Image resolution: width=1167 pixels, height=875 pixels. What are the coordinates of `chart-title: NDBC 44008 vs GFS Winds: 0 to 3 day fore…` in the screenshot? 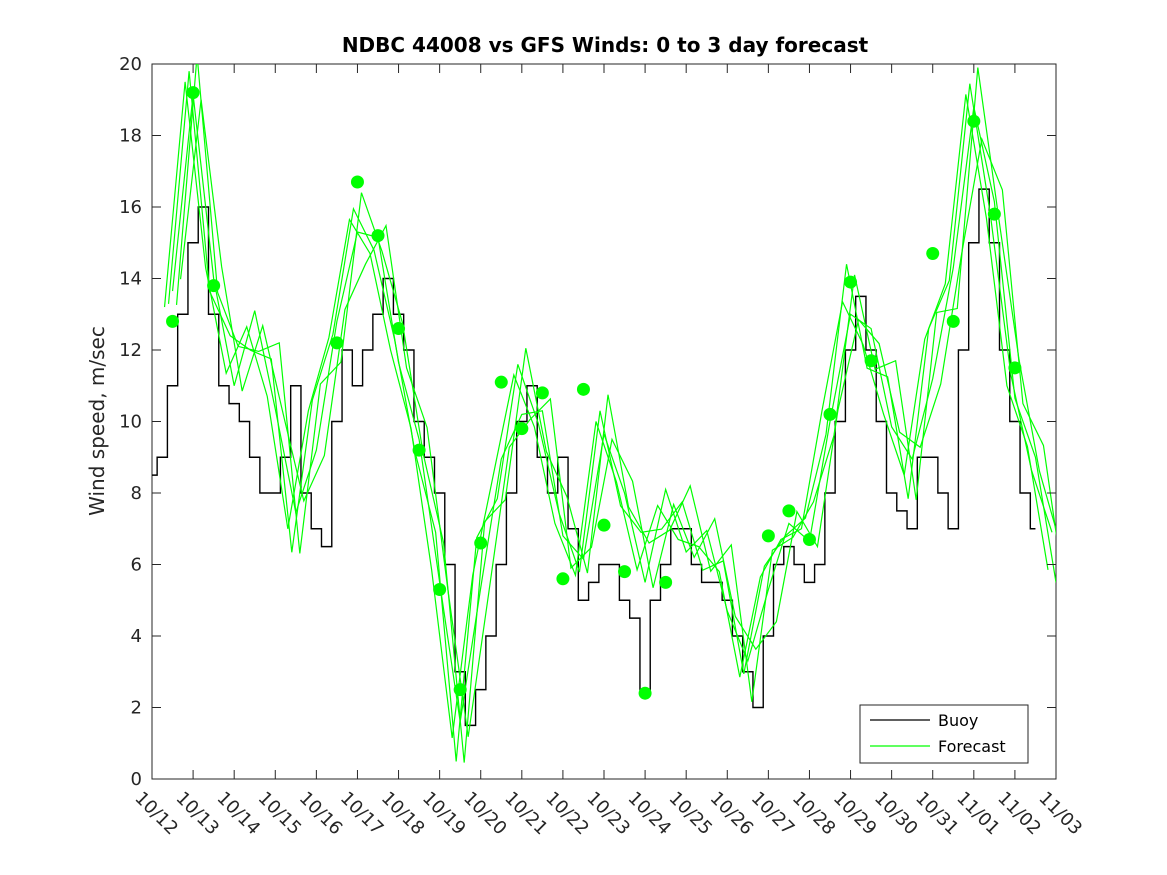 It's located at (605, 45).